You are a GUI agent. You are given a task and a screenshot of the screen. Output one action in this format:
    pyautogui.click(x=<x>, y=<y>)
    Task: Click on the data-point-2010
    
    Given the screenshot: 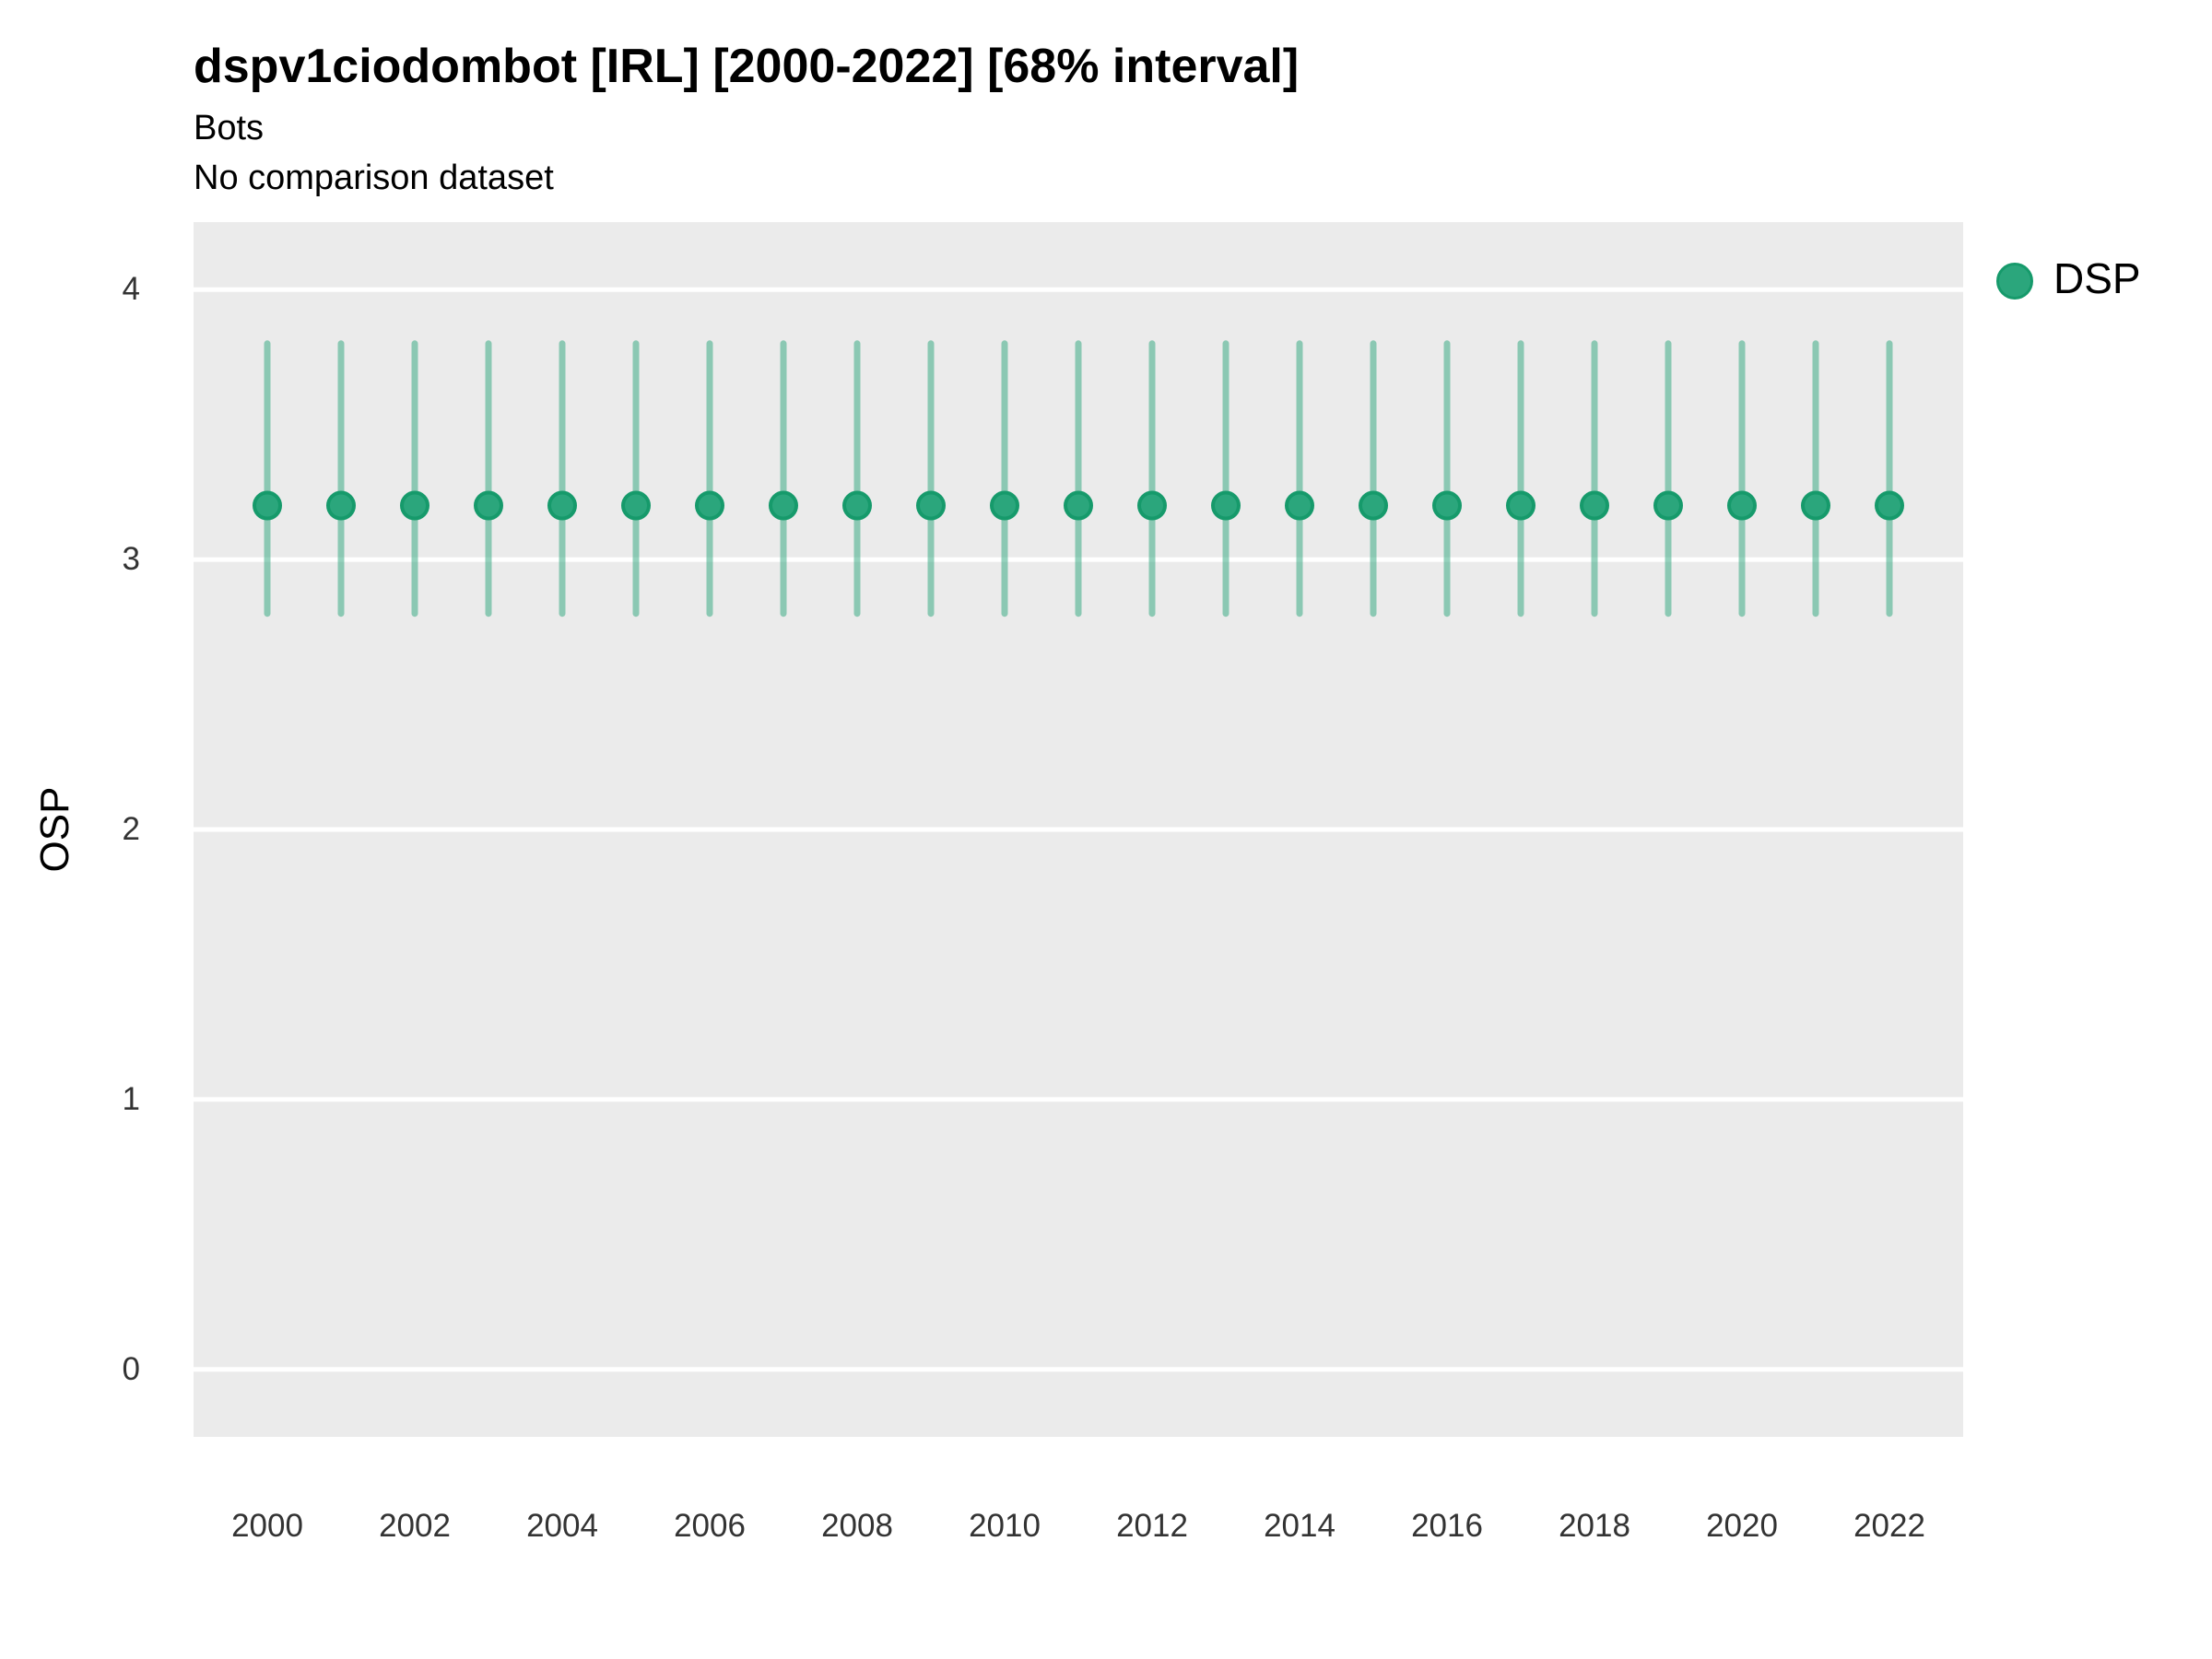 What is the action you would take?
    pyautogui.click(x=1004, y=505)
    